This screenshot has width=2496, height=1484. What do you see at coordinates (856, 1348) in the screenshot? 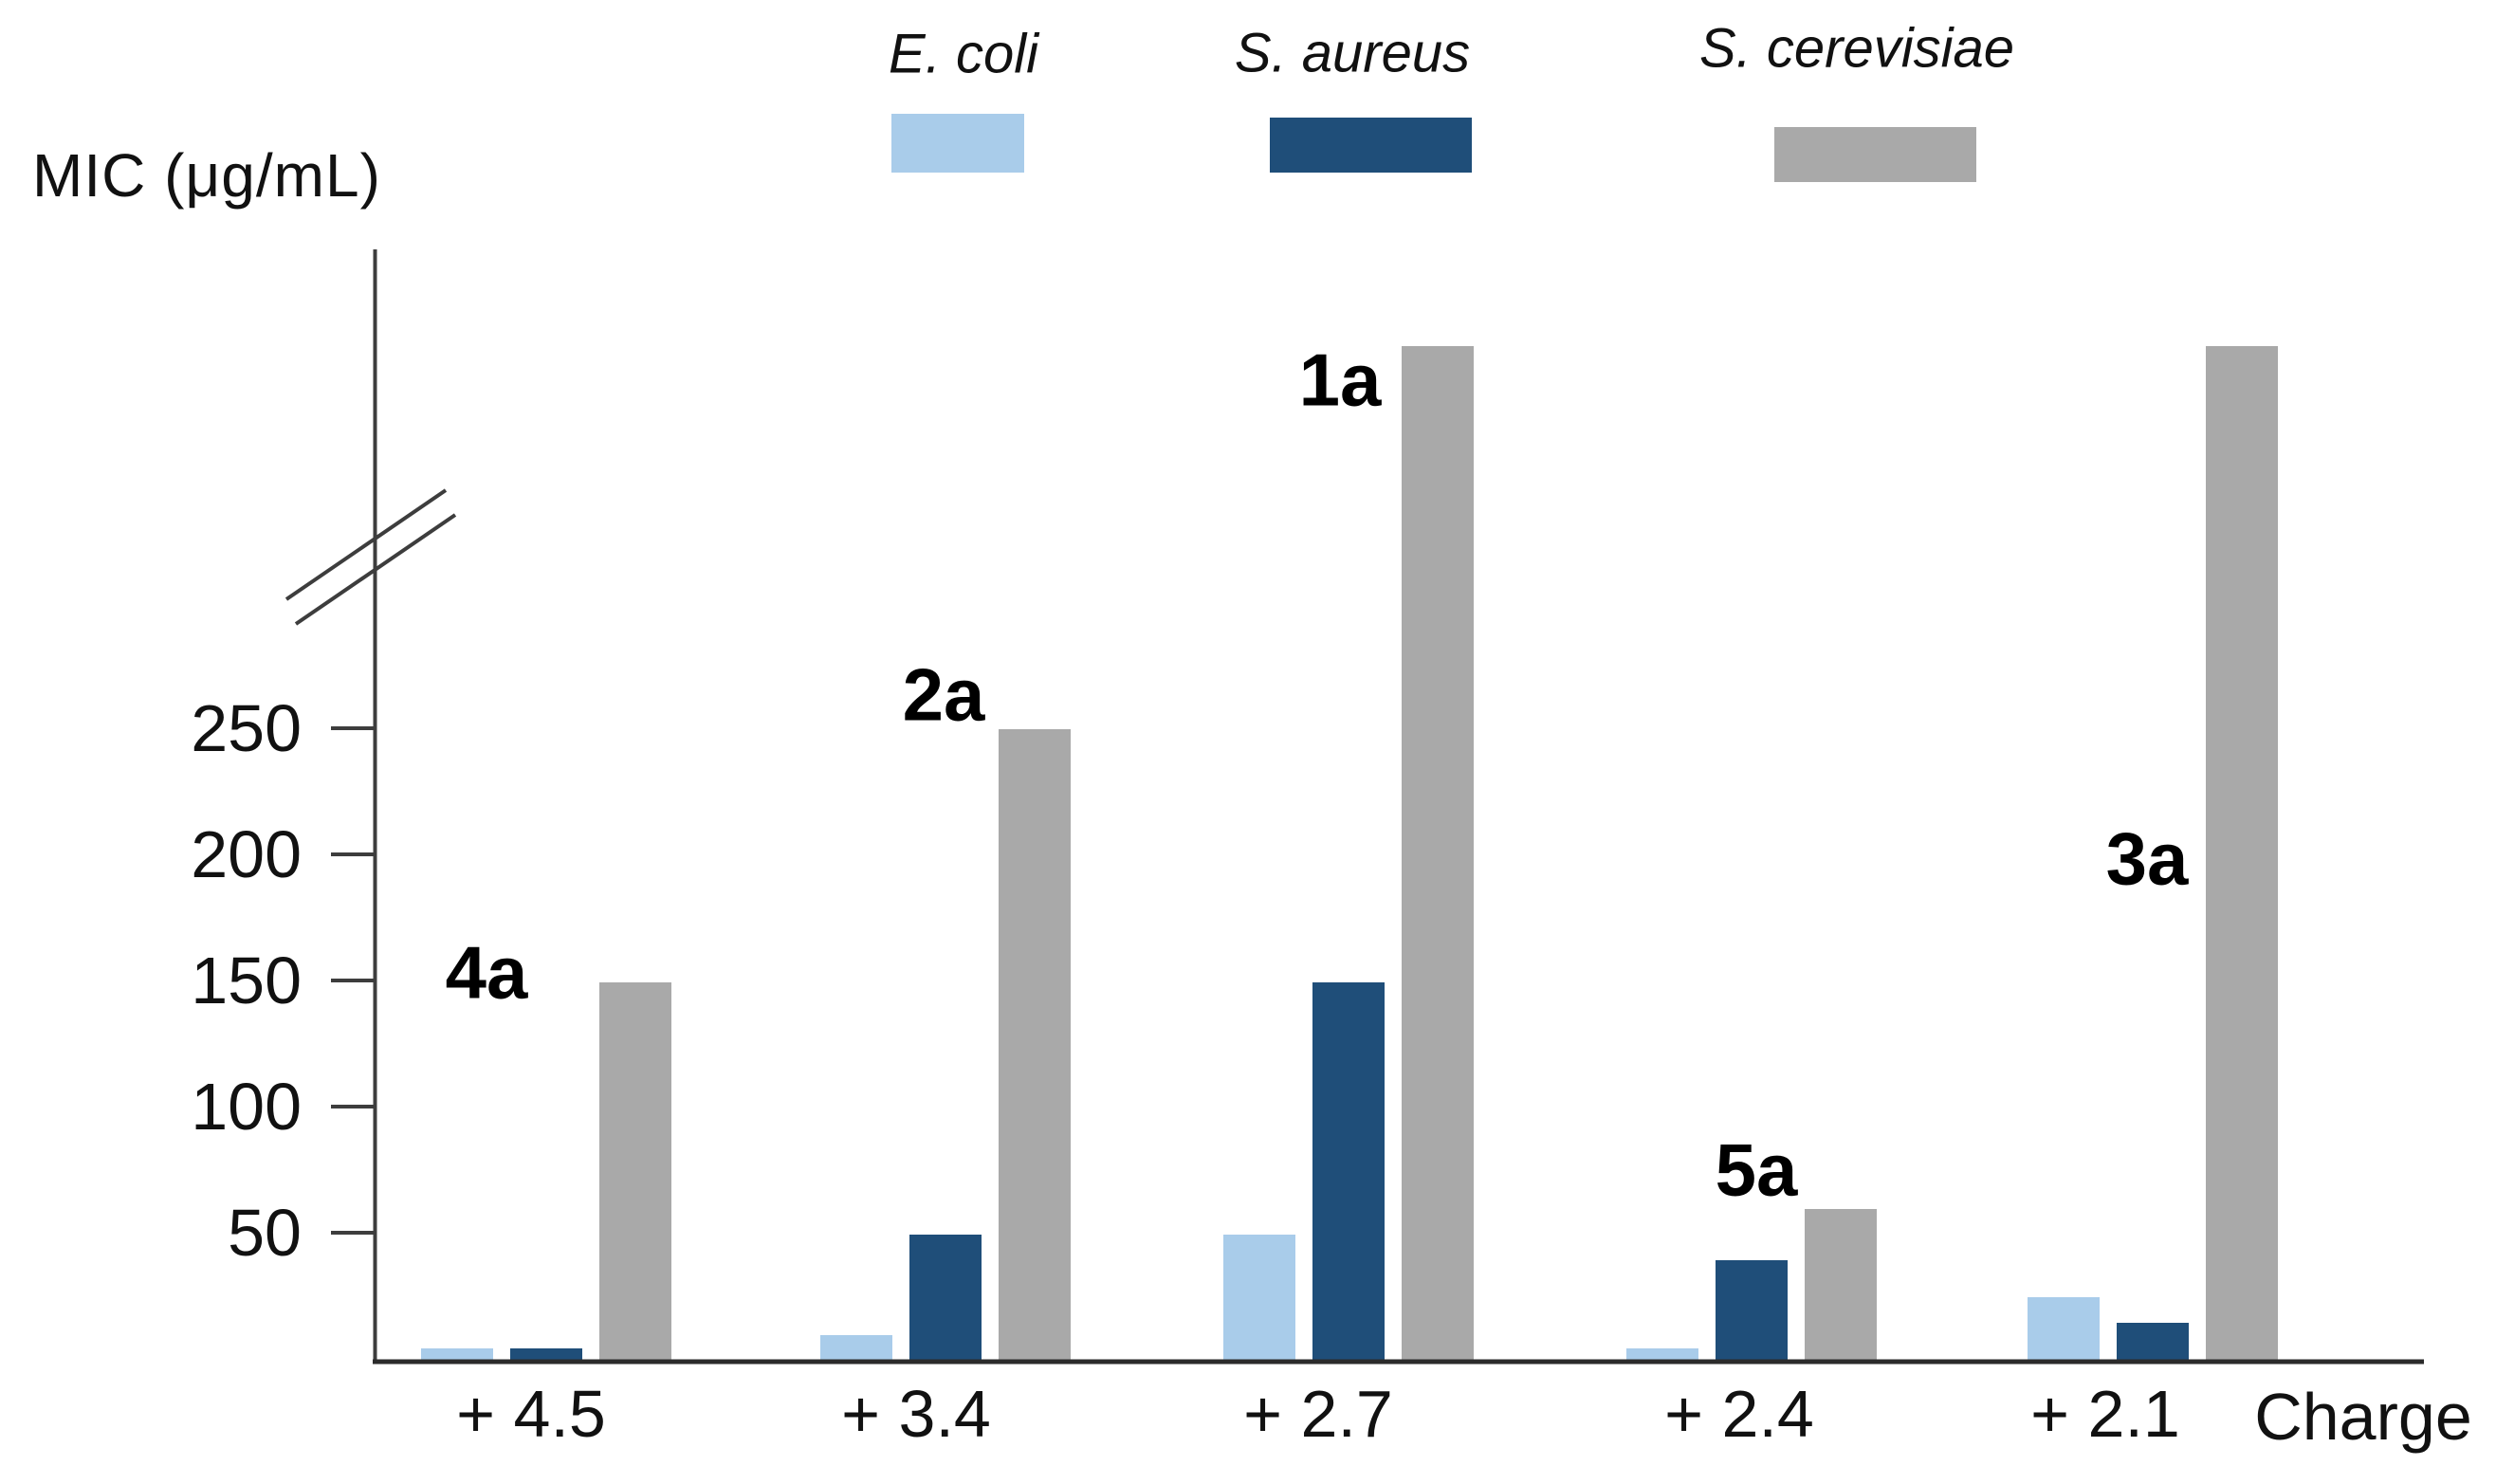
I see `bar-e-coli-2a` at bounding box center [856, 1348].